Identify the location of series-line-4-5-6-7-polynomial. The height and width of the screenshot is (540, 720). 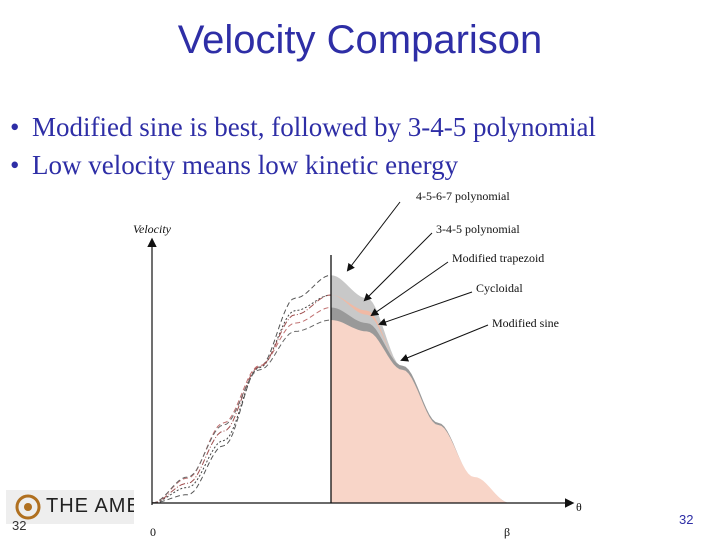
(241, 389).